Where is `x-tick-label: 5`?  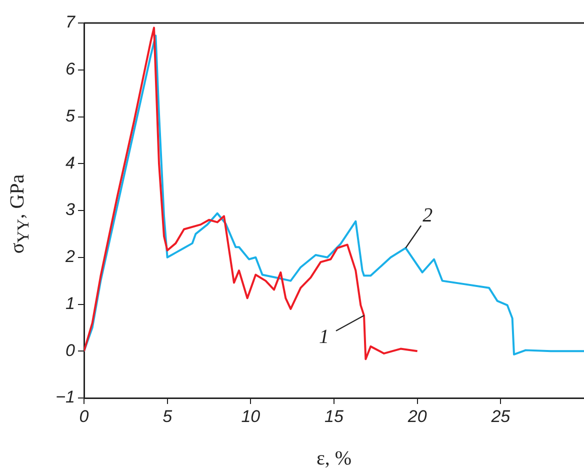 x-tick-label: 5 is located at coordinates (167, 416).